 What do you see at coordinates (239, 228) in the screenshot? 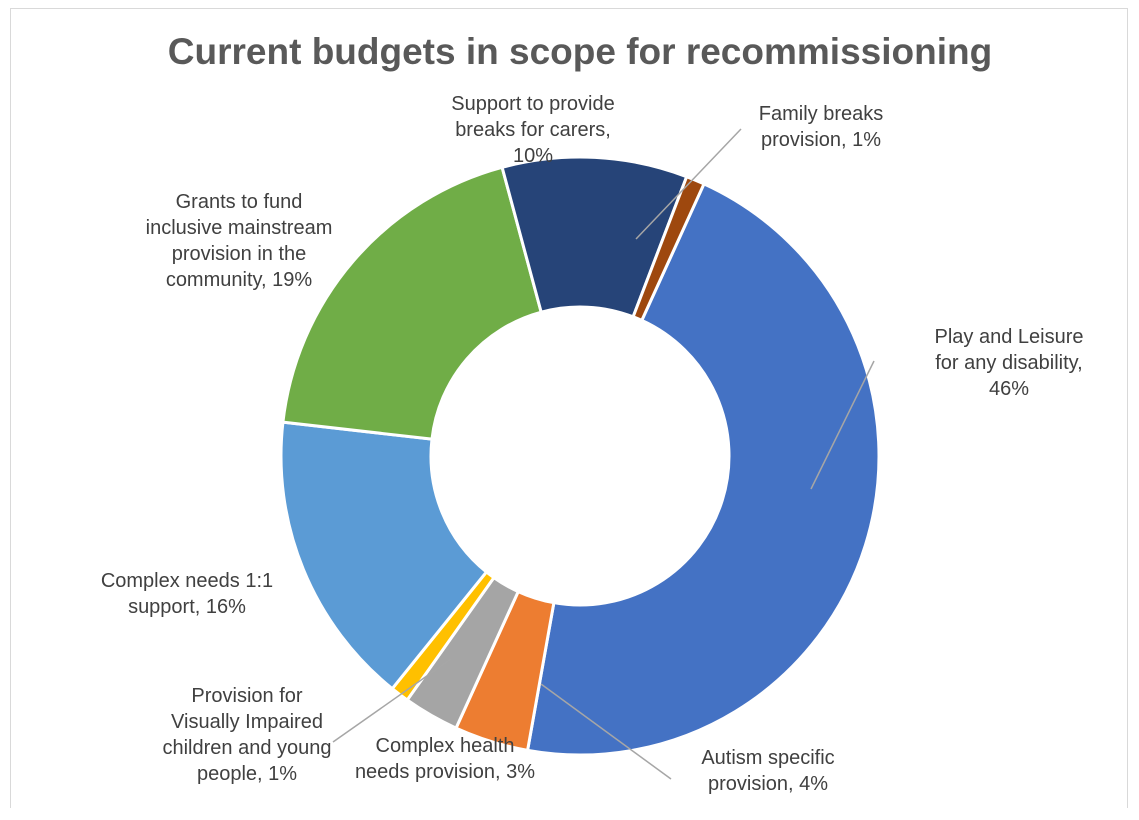
I see `slice-label-line: inclusive mainstream` at bounding box center [239, 228].